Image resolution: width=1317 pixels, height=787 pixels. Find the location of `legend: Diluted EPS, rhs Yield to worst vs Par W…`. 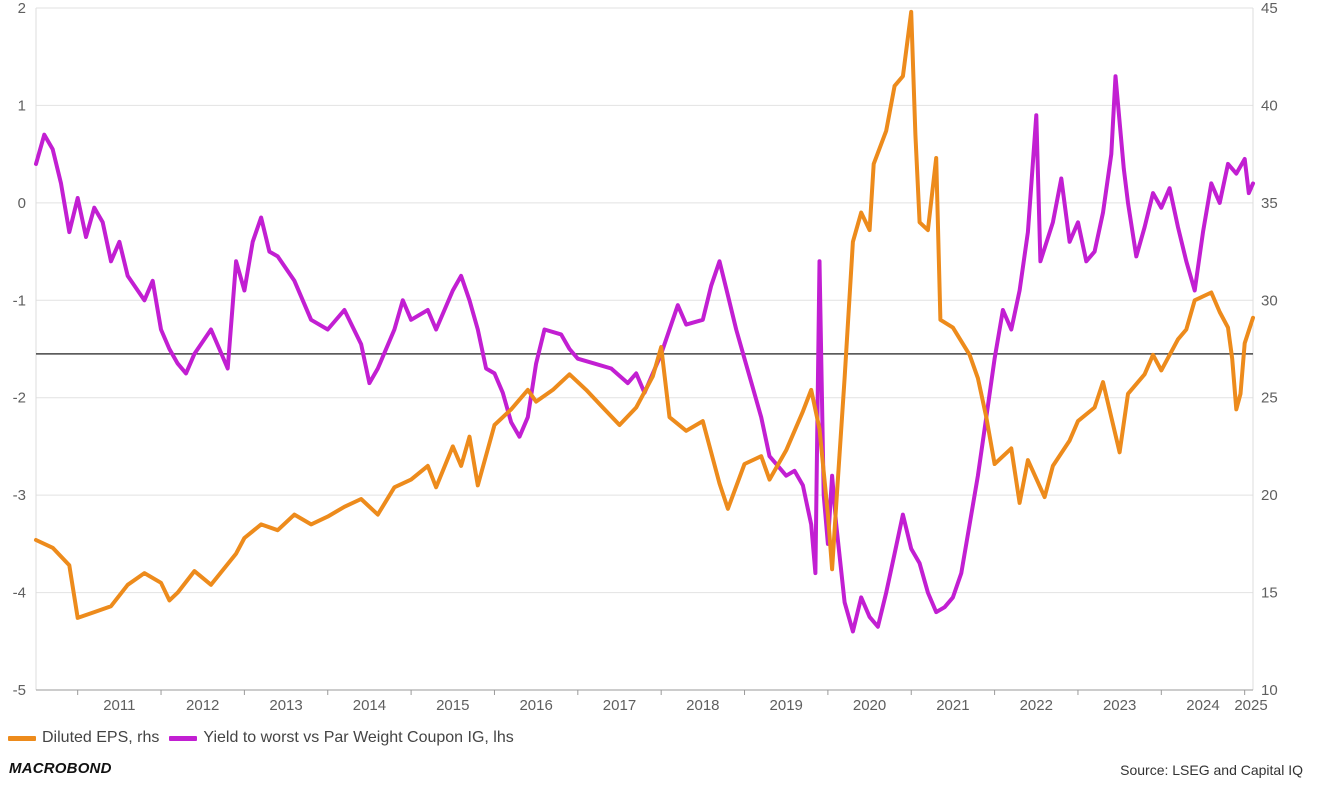

legend: Diluted EPS, rhs Yield to worst vs Par W… is located at coordinates (266, 738).